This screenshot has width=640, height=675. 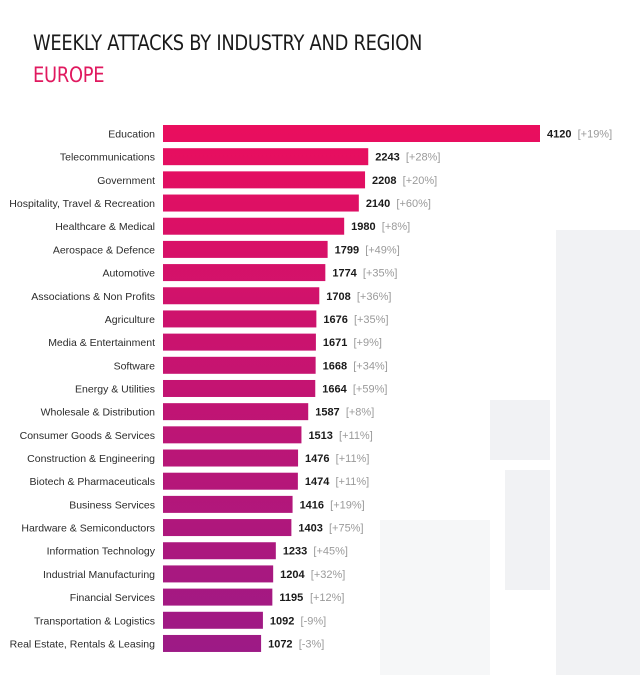 I want to click on change-label: [+75%], so click(x=346, y=529).